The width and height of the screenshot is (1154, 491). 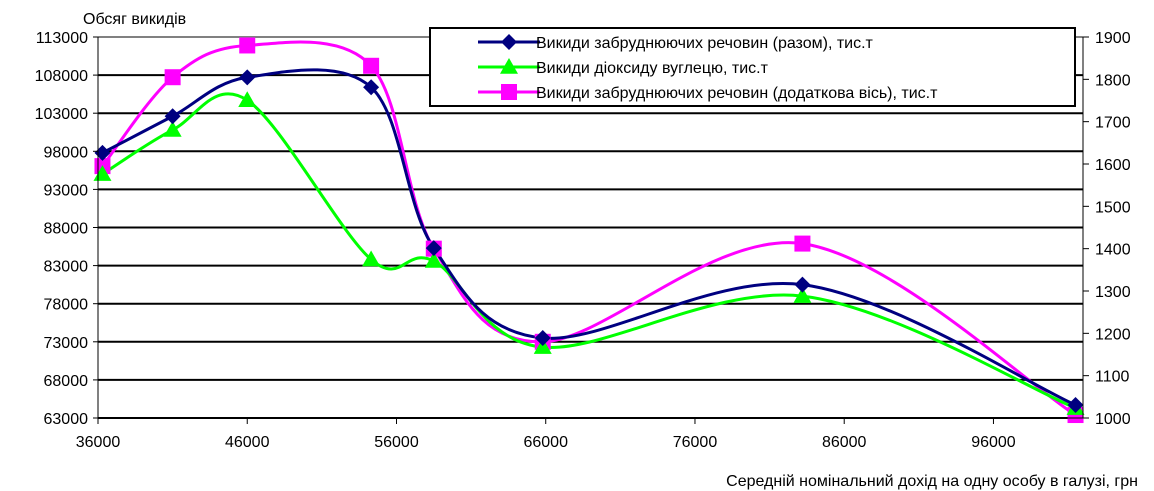 I want to click on y2-tick-label: 1800, so click(x=1113, y=80).